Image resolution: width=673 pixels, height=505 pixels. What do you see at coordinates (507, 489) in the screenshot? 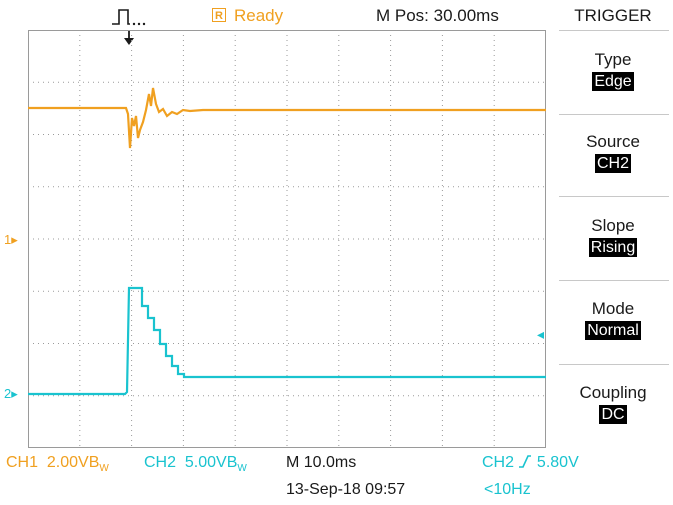
I see `trigger-frequency: <10Hz` at bounding box center [507, 489].